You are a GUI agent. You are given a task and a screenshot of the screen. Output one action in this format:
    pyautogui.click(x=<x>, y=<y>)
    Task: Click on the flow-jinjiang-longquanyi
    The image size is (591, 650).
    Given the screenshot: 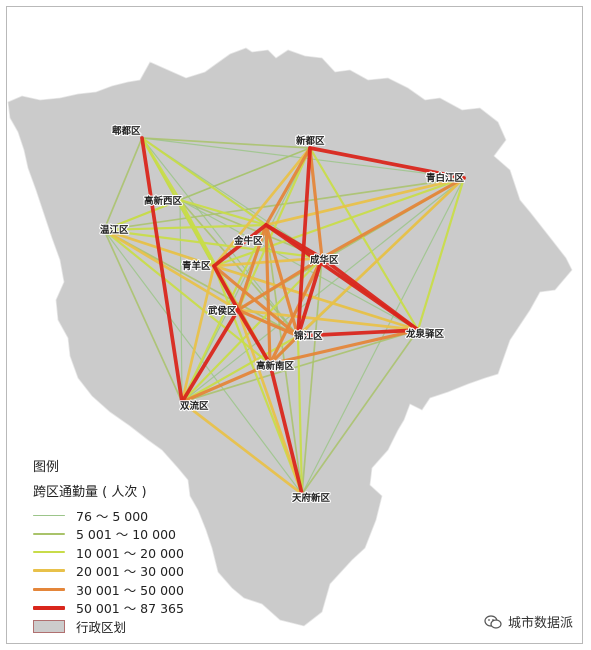 What is the action you would take?
    pyautogui.click(x=358, y=333)
    